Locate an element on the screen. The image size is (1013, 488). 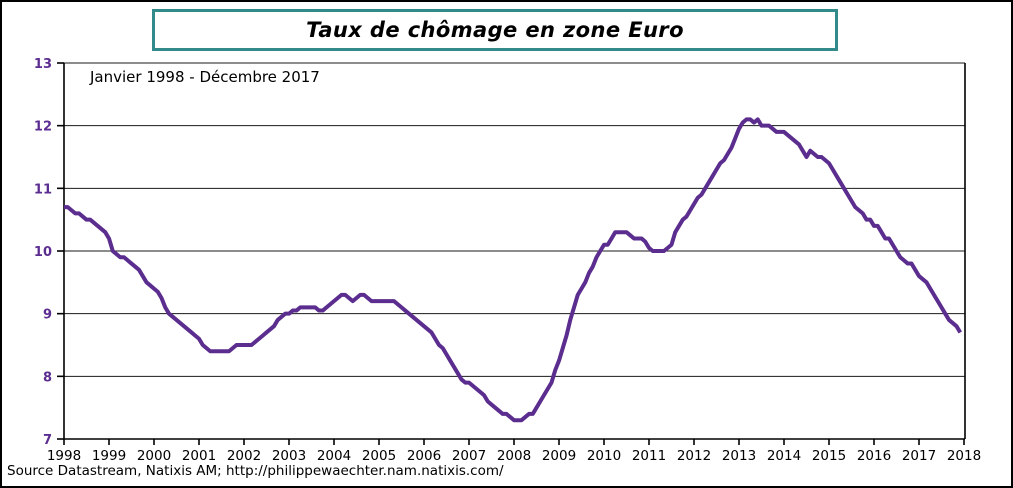
x-tick-label: 2017 is located at coordinates (919, 456).